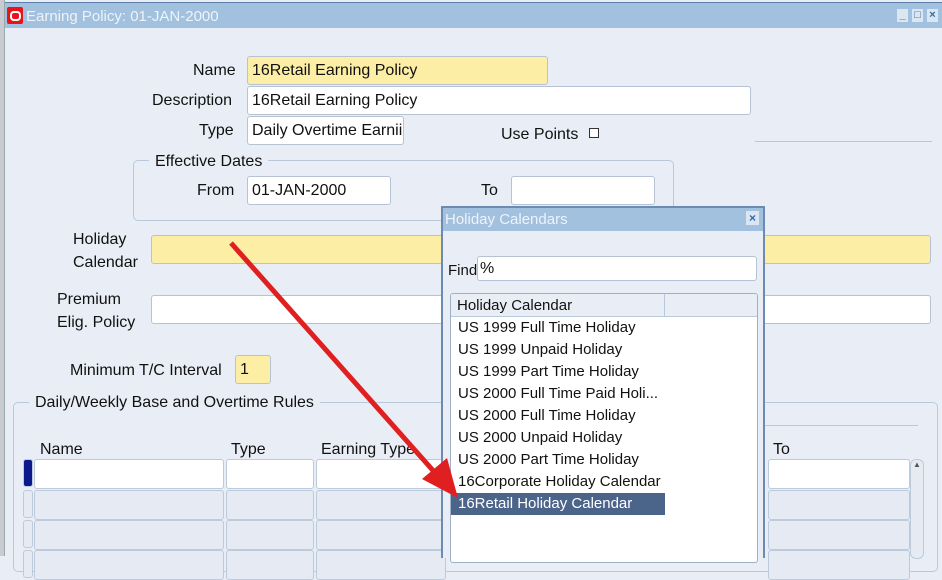  What do you see at coordinates (214, 70) in the screenshot?
I see `name-label: Name` at bounding box center [214, 70].